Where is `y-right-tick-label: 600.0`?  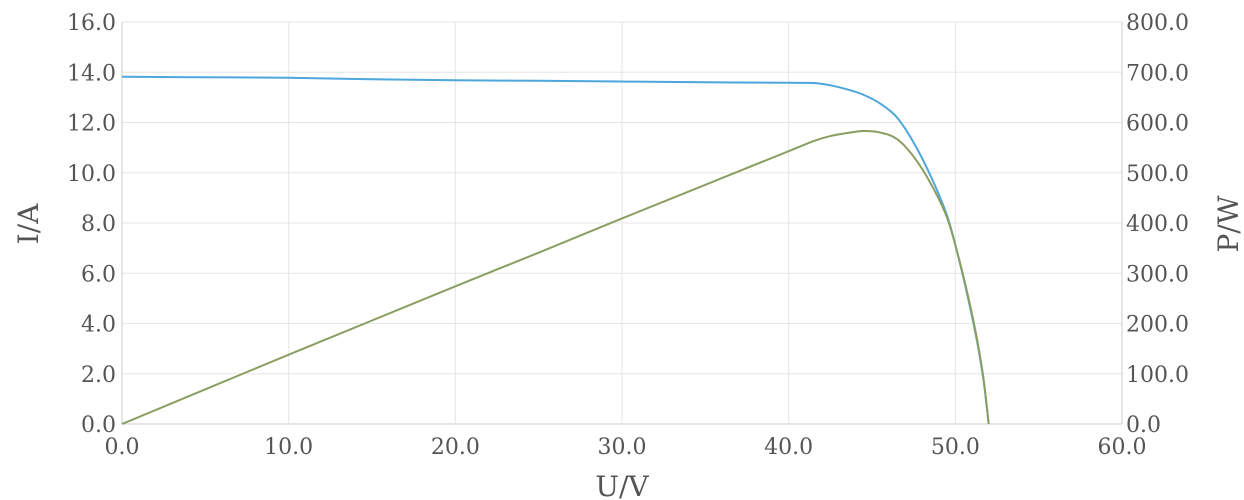 y-right-tick-label: 600.0 is located at coordinates (1157, 124).